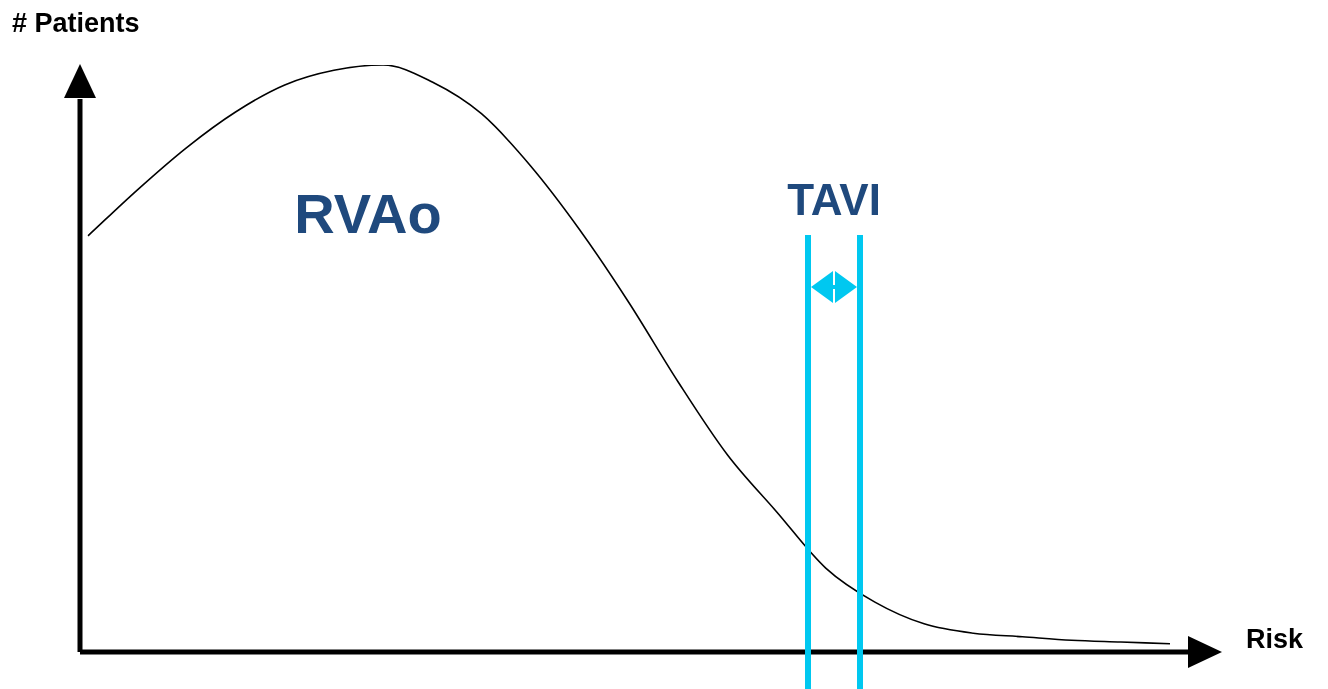 Image resolution: width=1328 pixels, height=689 pixels. What do you see at coordinates (1275, 639) in the screenshot?
I see `x-axis-title: Risk` at bounding box center [1275, 639].